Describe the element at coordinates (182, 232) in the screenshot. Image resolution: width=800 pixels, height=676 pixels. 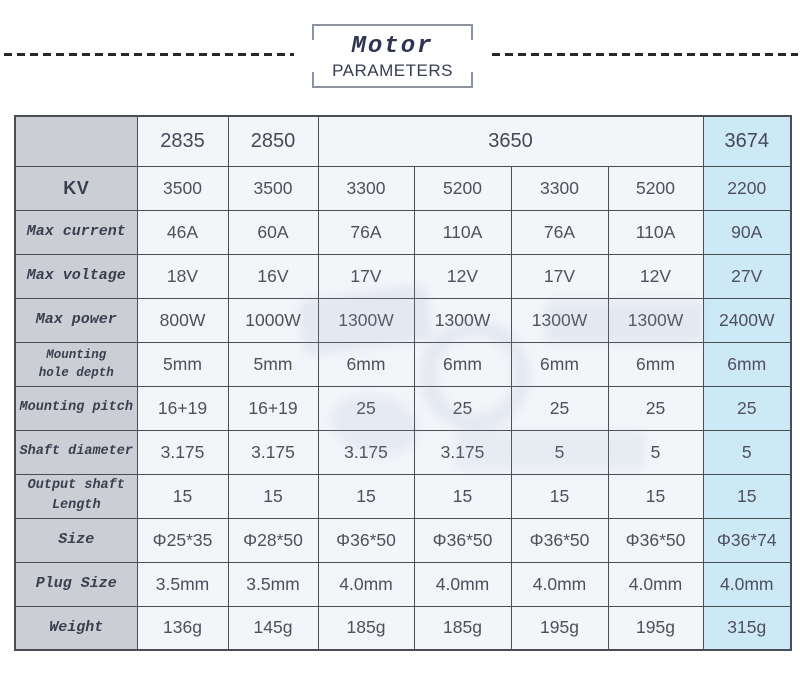
I see `table-cell: 46A` at that location.